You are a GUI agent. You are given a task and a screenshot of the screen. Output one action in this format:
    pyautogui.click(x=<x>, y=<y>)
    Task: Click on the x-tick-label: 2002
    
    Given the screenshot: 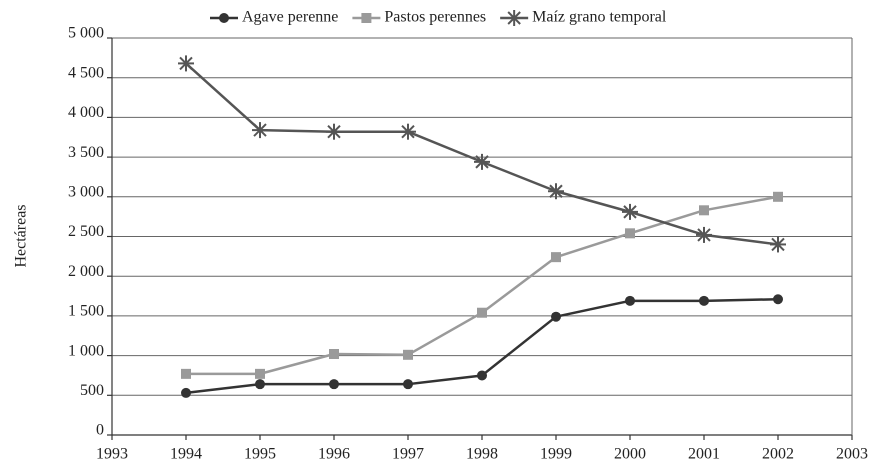 What is the action you would take?
    pyautogui.click(x=778, y=454)
    